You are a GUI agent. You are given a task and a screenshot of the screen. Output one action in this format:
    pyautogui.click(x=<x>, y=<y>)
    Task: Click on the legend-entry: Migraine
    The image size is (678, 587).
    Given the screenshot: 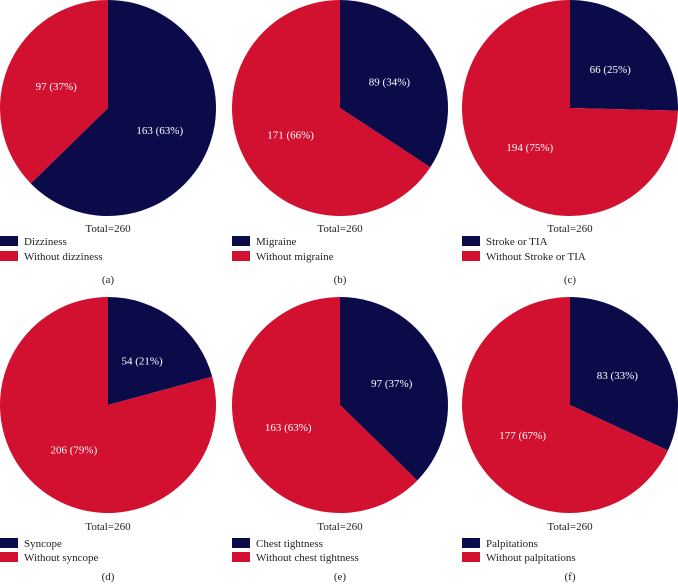 What is the action you would take?
    pyautogui.click(x=276, y=242)
    